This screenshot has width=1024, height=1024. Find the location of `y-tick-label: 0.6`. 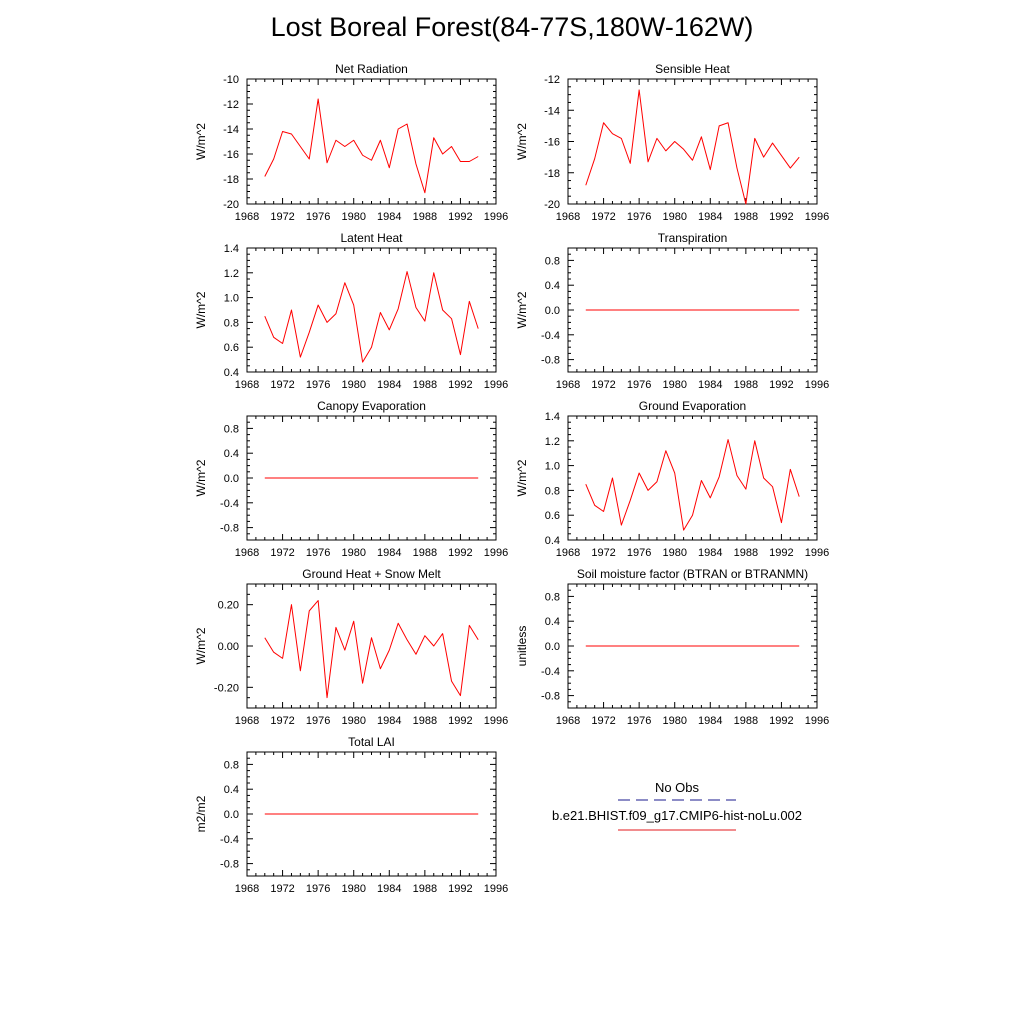

y-tick-label: 0.6 is located at coordinates (552, 516).